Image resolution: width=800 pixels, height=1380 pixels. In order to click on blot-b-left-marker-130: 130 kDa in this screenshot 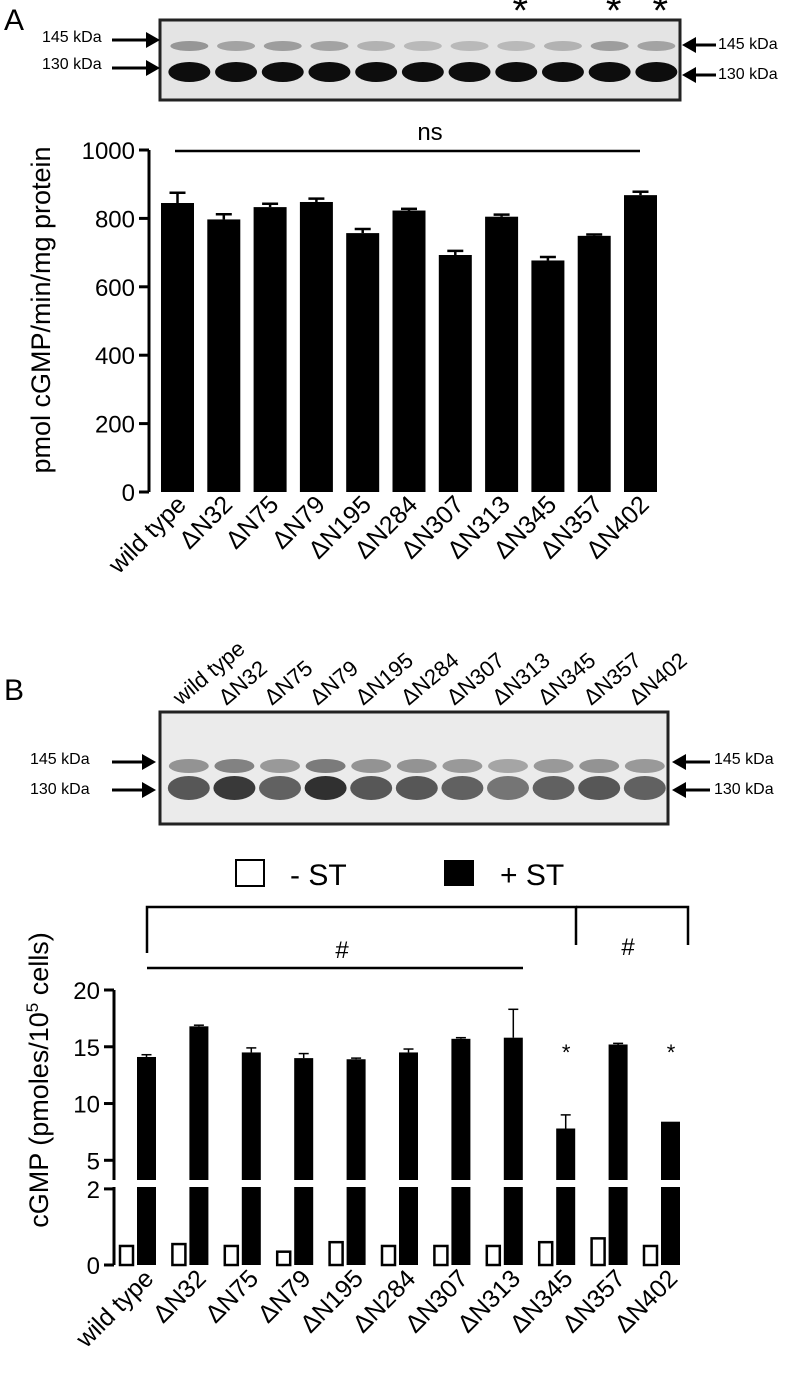, I will do `click(60, 789)`.